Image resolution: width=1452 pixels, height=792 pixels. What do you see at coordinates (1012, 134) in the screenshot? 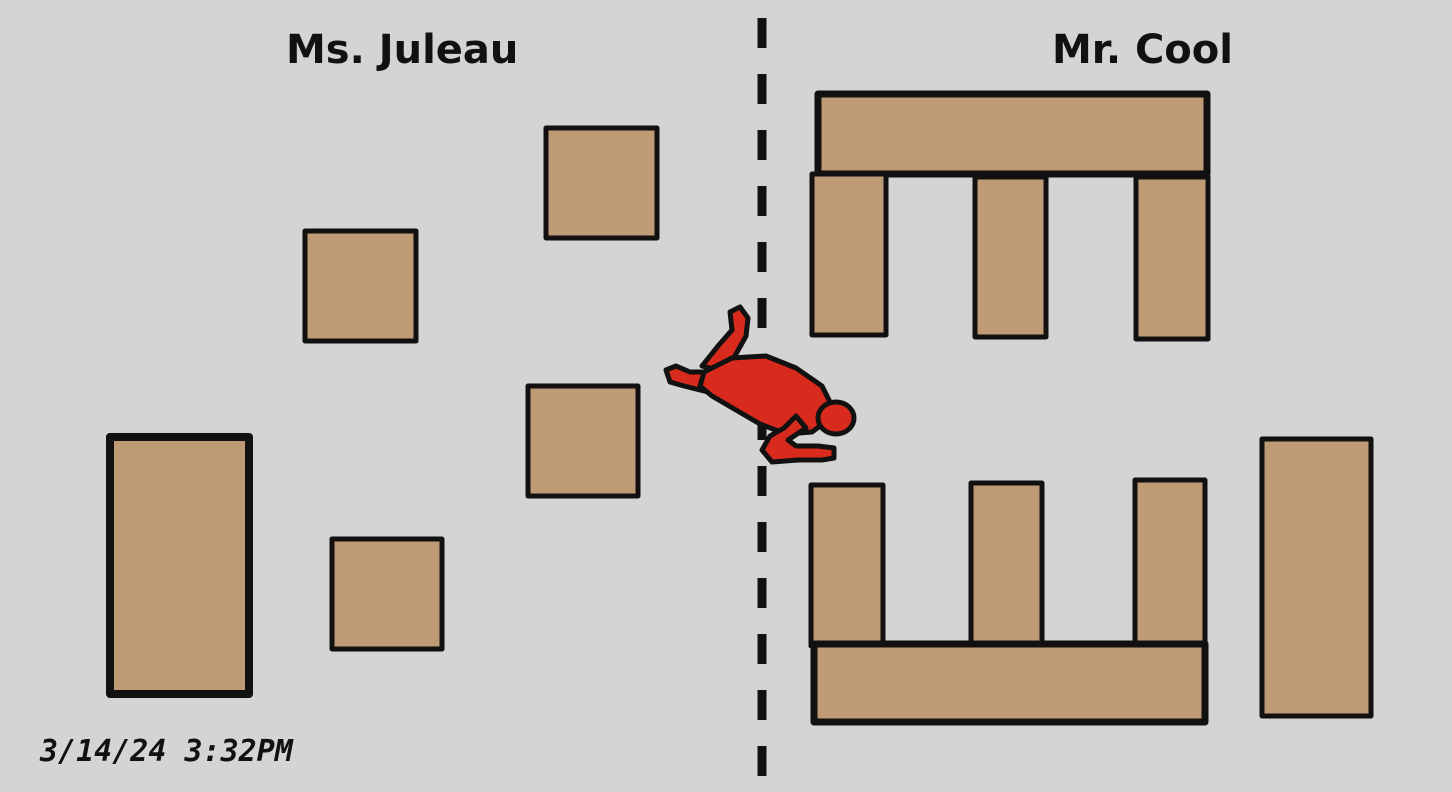
I see `top-table` at bounding box center [1012, 134].